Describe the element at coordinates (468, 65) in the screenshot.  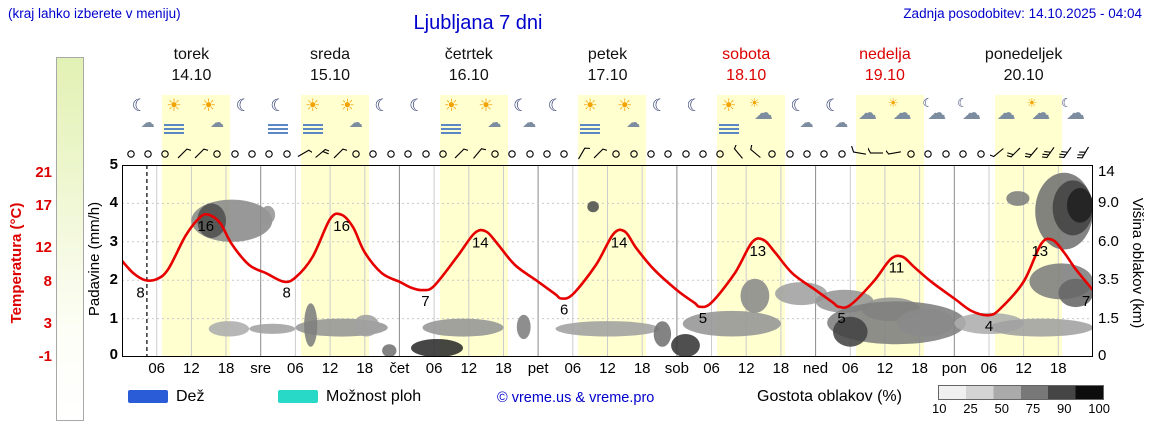
I see `day-header-četrtek: četrtek 16.10` at that location.